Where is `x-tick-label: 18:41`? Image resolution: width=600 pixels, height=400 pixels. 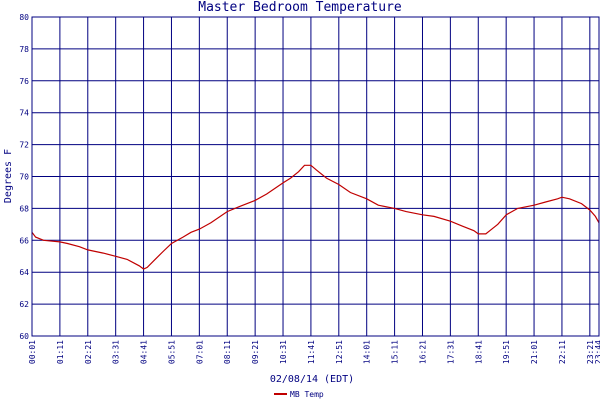
x-tick-label: 18:41 is located at coordinates (478, 352).